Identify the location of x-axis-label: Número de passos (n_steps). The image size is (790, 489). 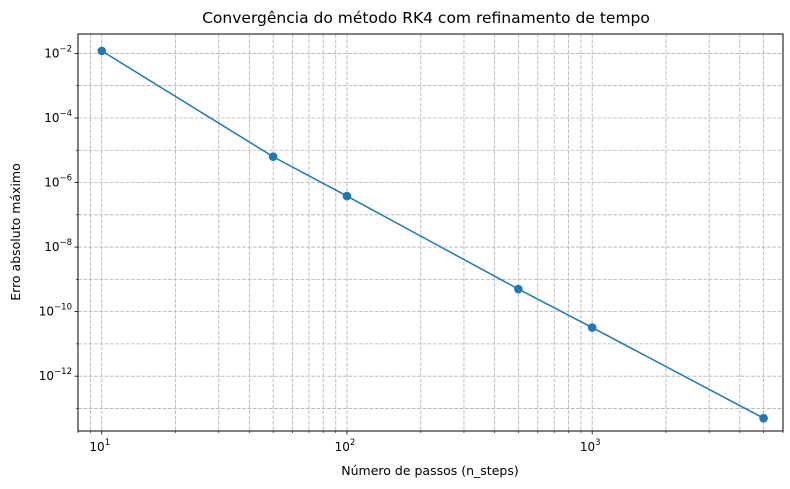
(429, 470).